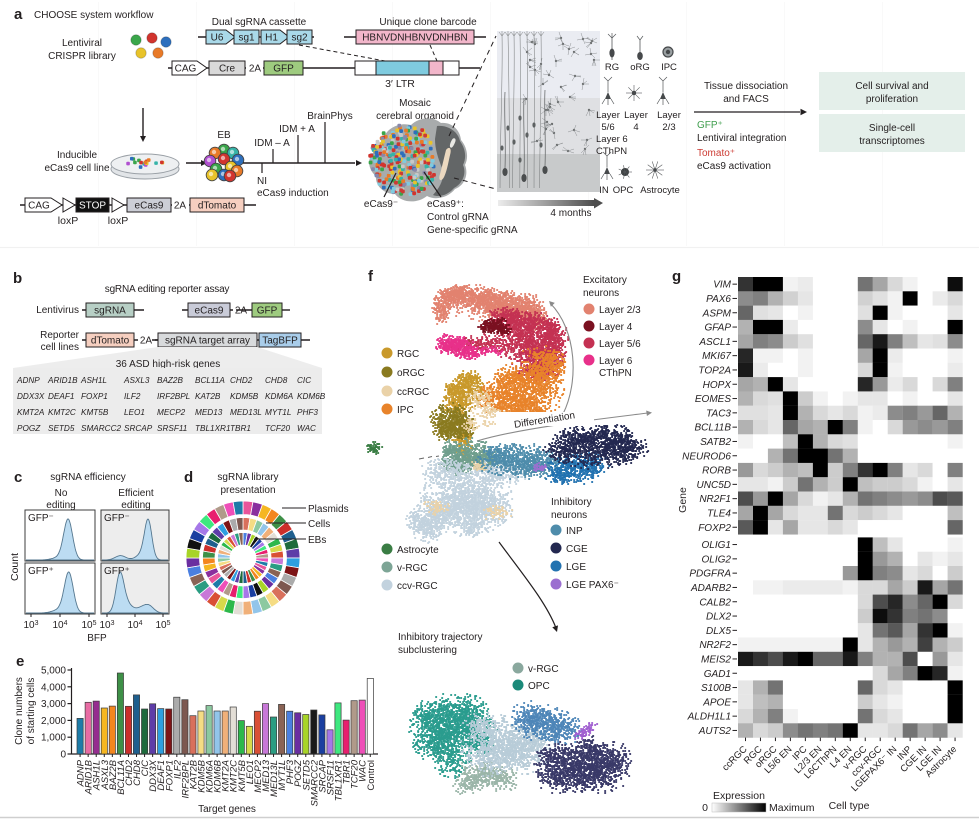 The image size is (979, 828). What do you see at coordinates (188, 477) in the screenshot?
I see `svg-text: d` at bounding box center [188, 477].